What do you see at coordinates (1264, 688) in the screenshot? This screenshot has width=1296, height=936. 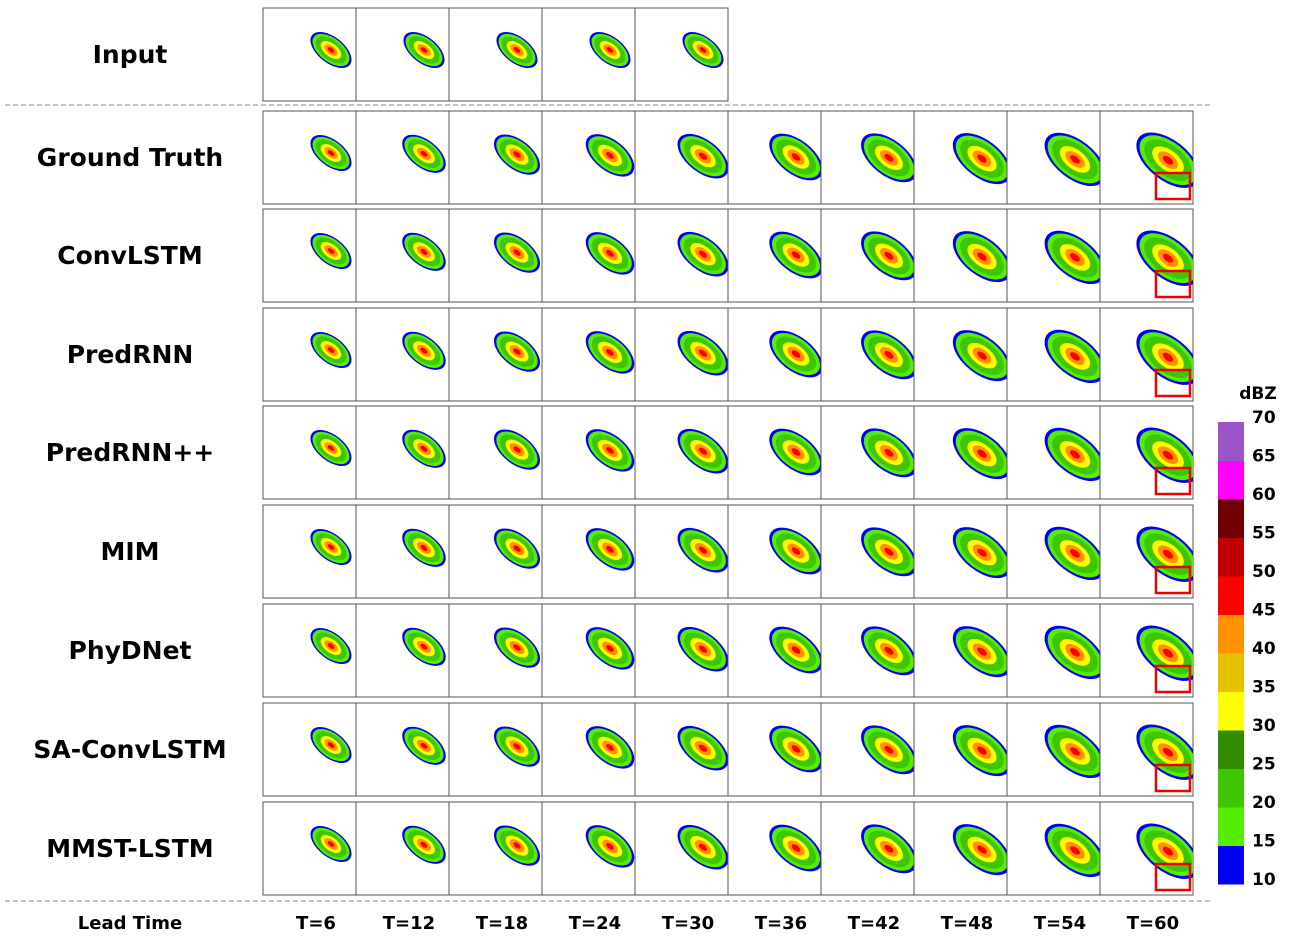 I see `colorbar-tick-label: 35` at bounding box center [1264, 688].